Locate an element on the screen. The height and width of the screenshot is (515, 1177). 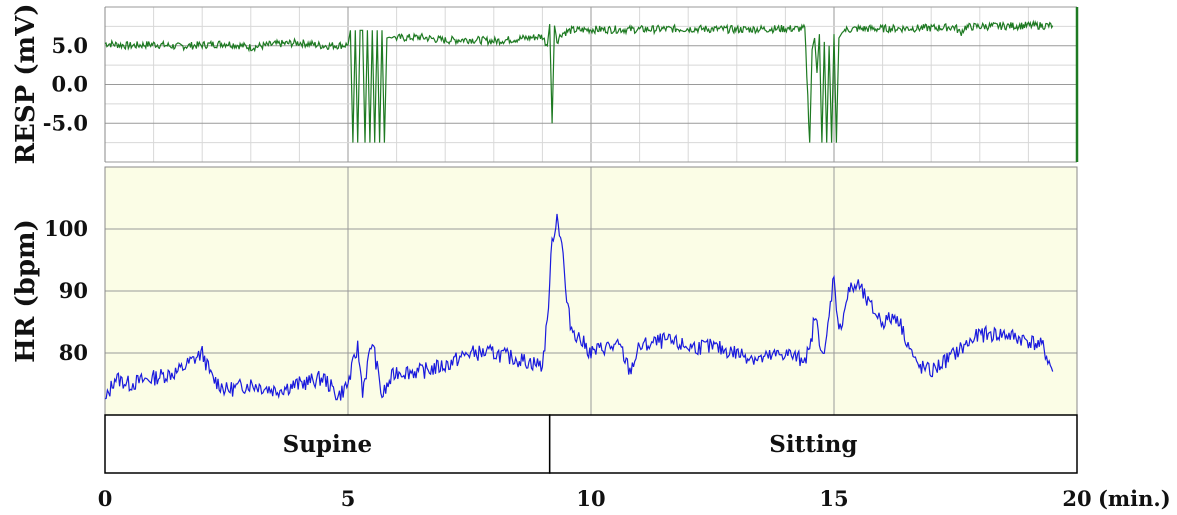
phase-label: Supine is located at coordinates (328, 444).